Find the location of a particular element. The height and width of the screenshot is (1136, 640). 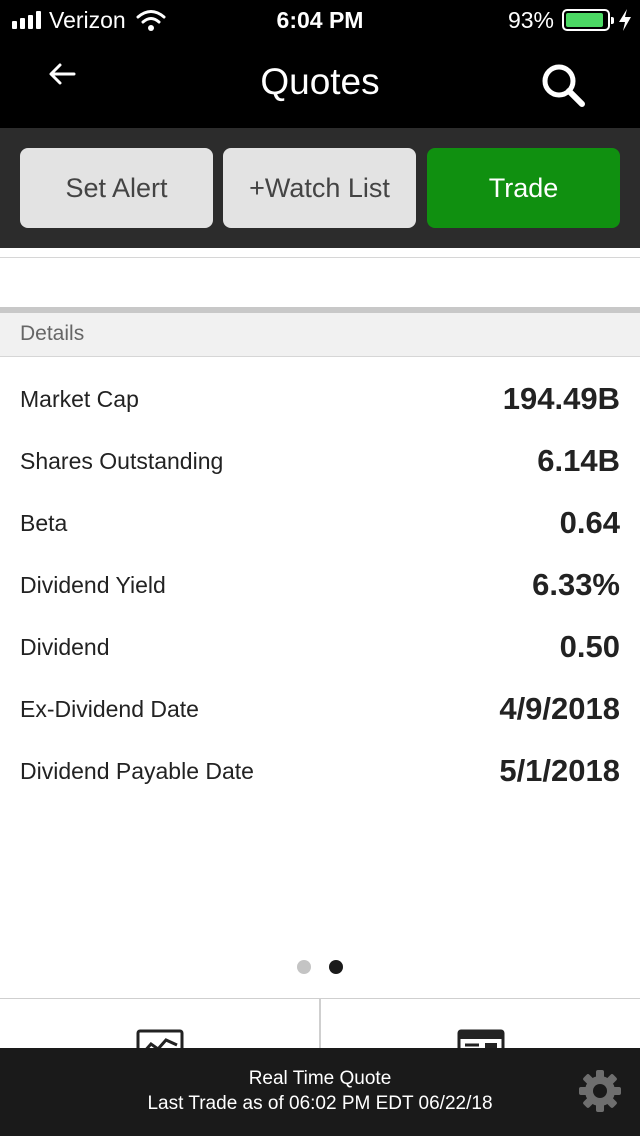

detail-row-dividend-payable-date: Dividend Payable Date 5/1/2018 is located at coordinates (320, 771).